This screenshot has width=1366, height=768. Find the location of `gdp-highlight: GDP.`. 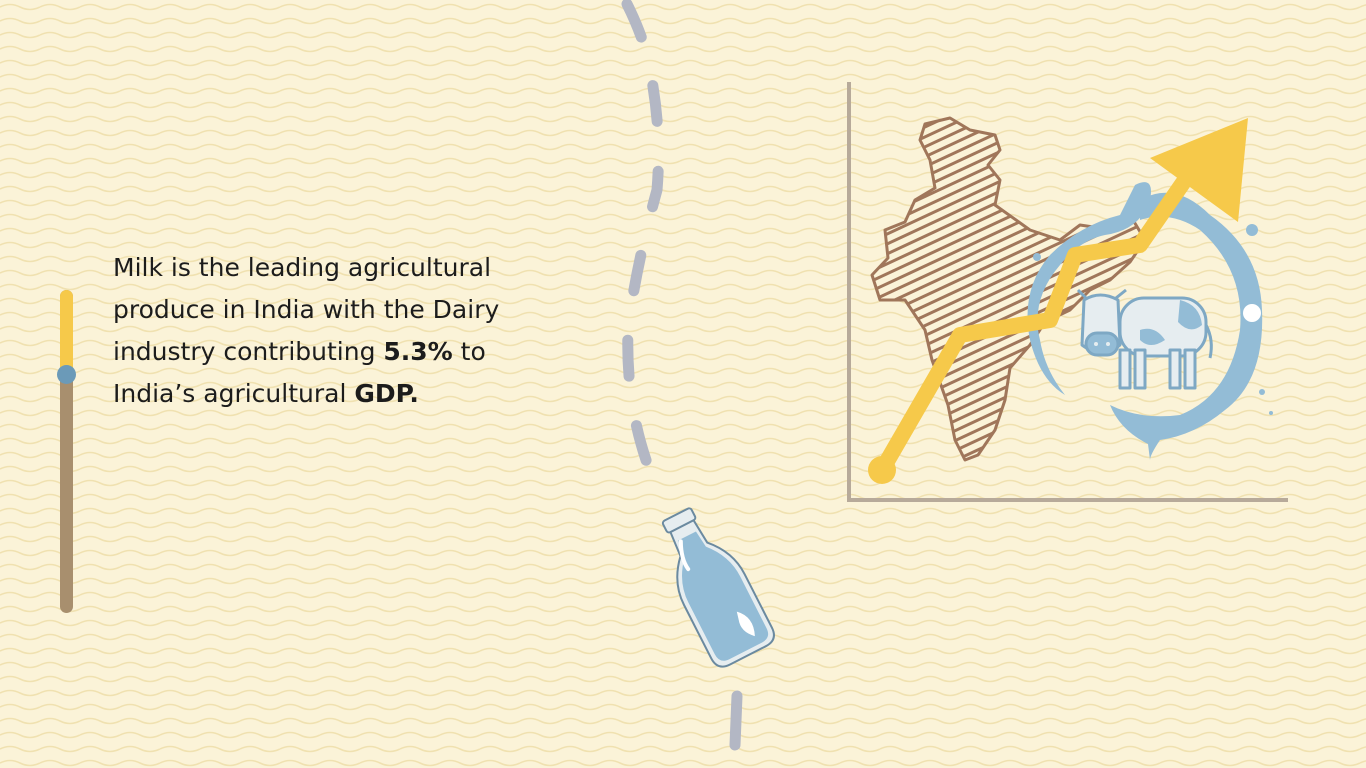

gdp-highlight: GDP. is located at coordinates (386, 393).